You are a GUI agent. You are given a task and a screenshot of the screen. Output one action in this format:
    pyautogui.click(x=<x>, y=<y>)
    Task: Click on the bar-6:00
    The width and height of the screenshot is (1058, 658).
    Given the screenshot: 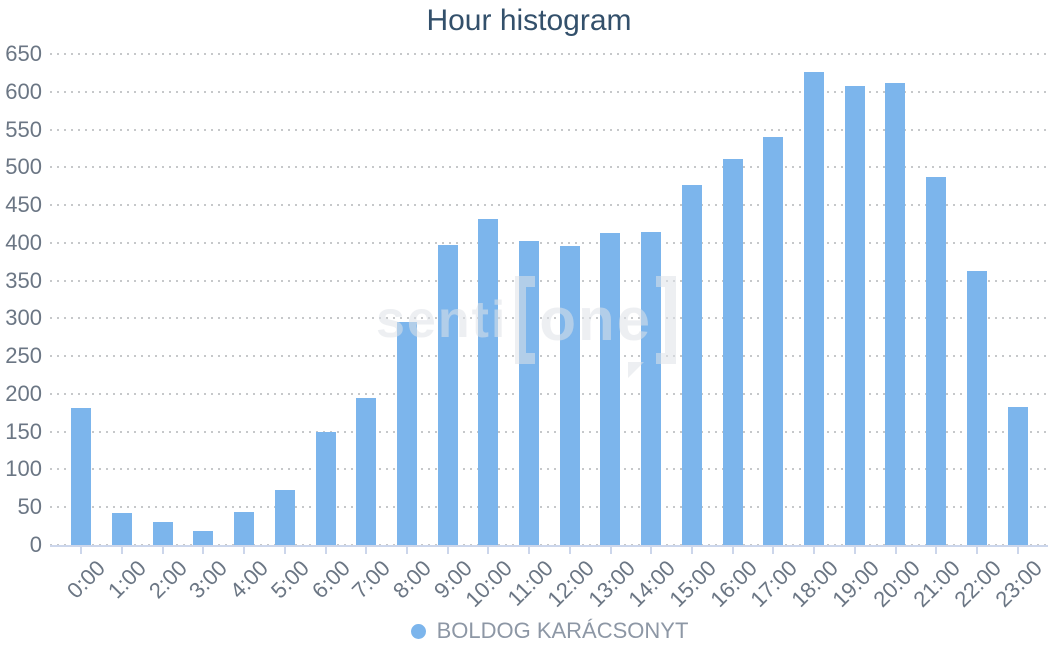 What is the action you would take?
    pyautogui.click(x=325, y=488)
    